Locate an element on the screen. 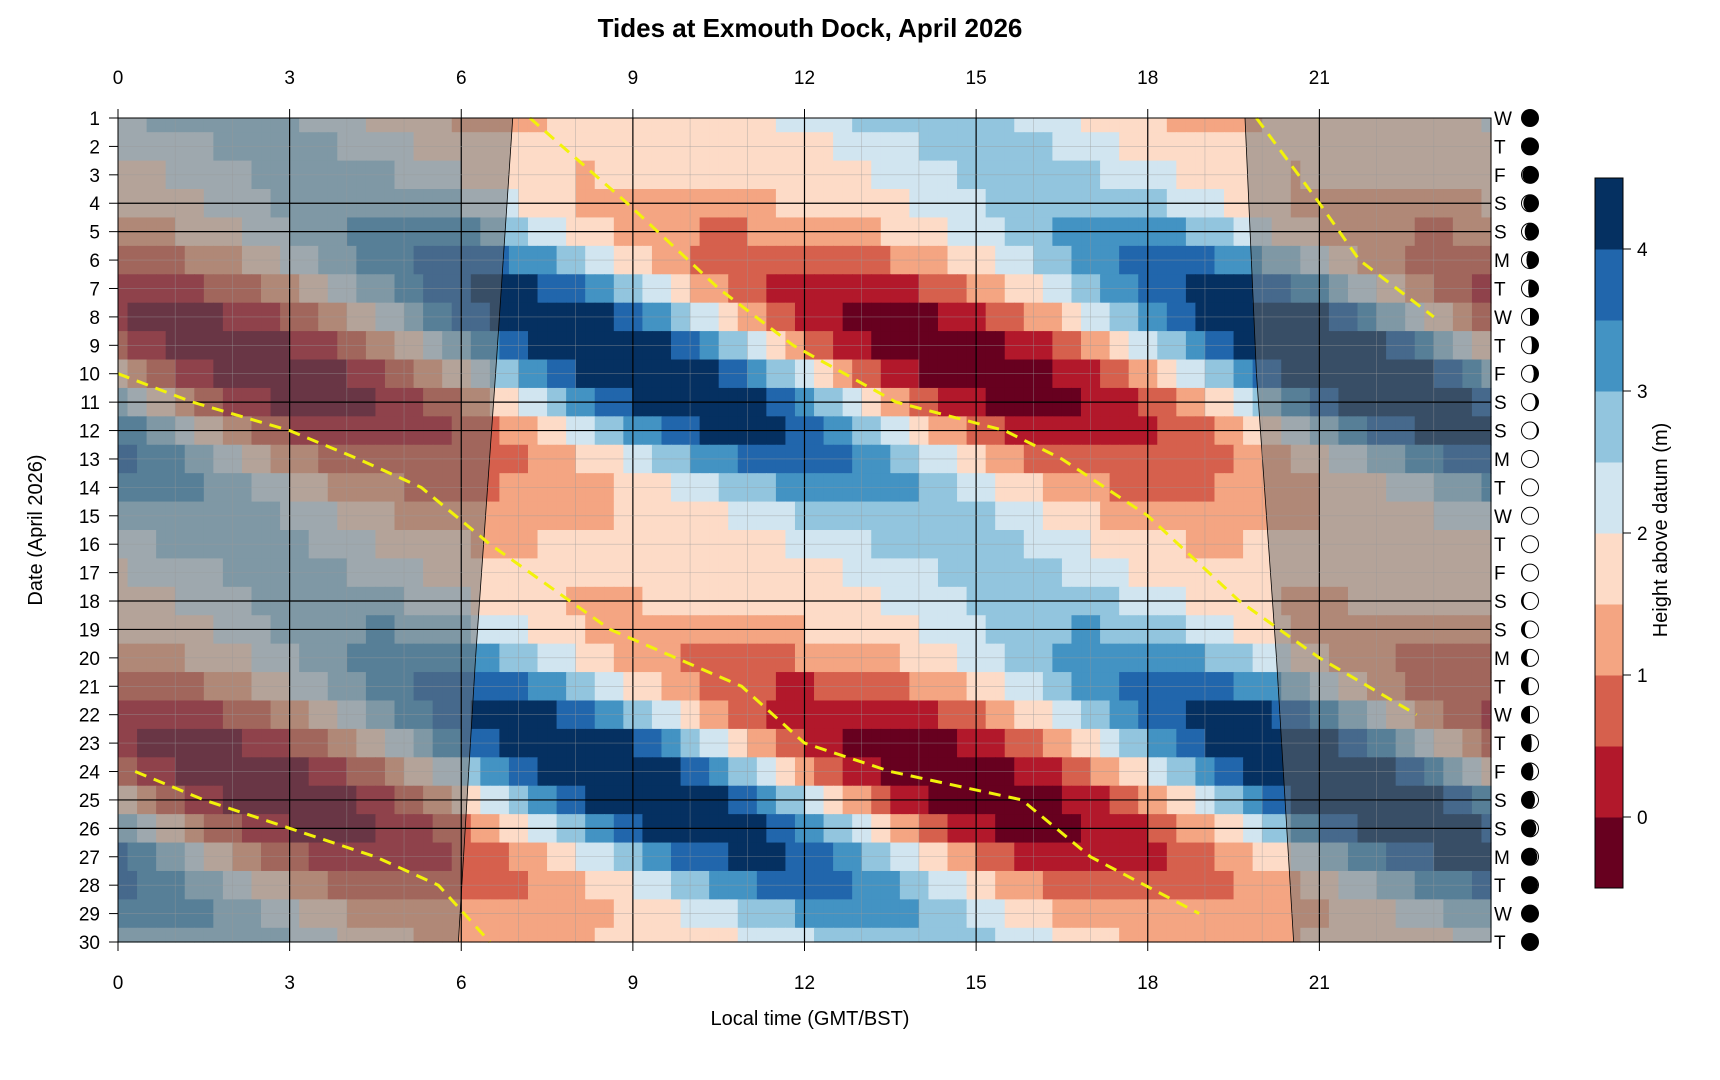  y-tick-label: 29 is located at coordinates (89, 915).